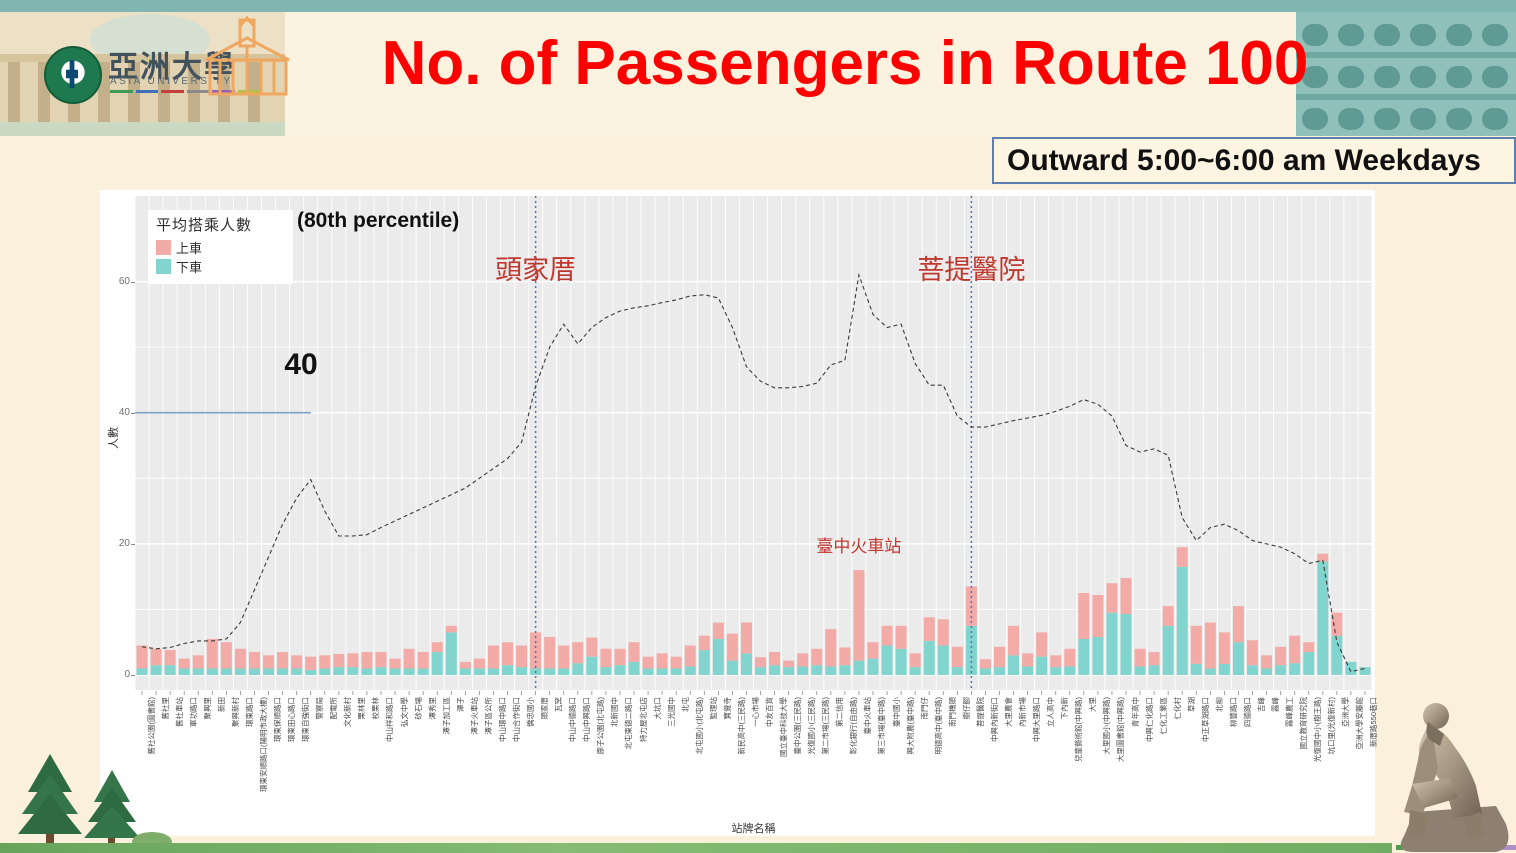  What do you see at coordinates (1276, 704) in the screenshot?
I see `x-axis-label: 霧峰` at bounding box center [1276, 704].